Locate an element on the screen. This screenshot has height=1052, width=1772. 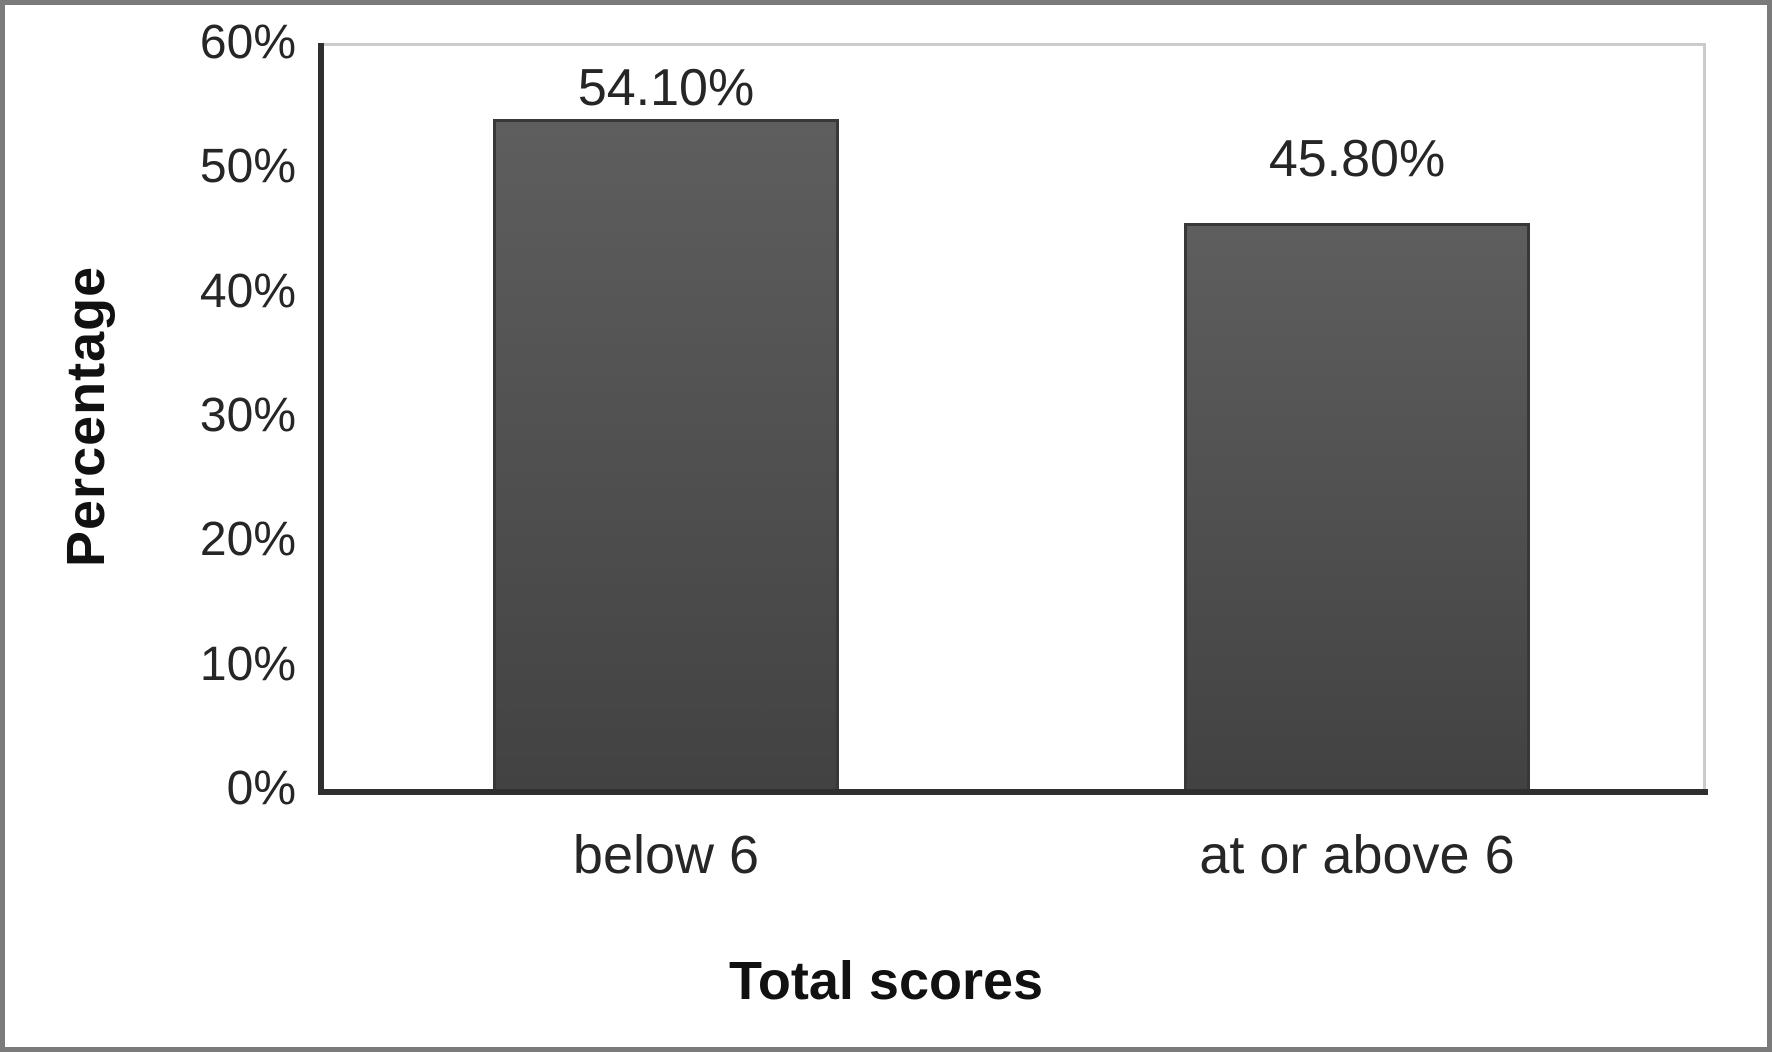
y-tick-label: 60% is located at coordinates (247, 42).